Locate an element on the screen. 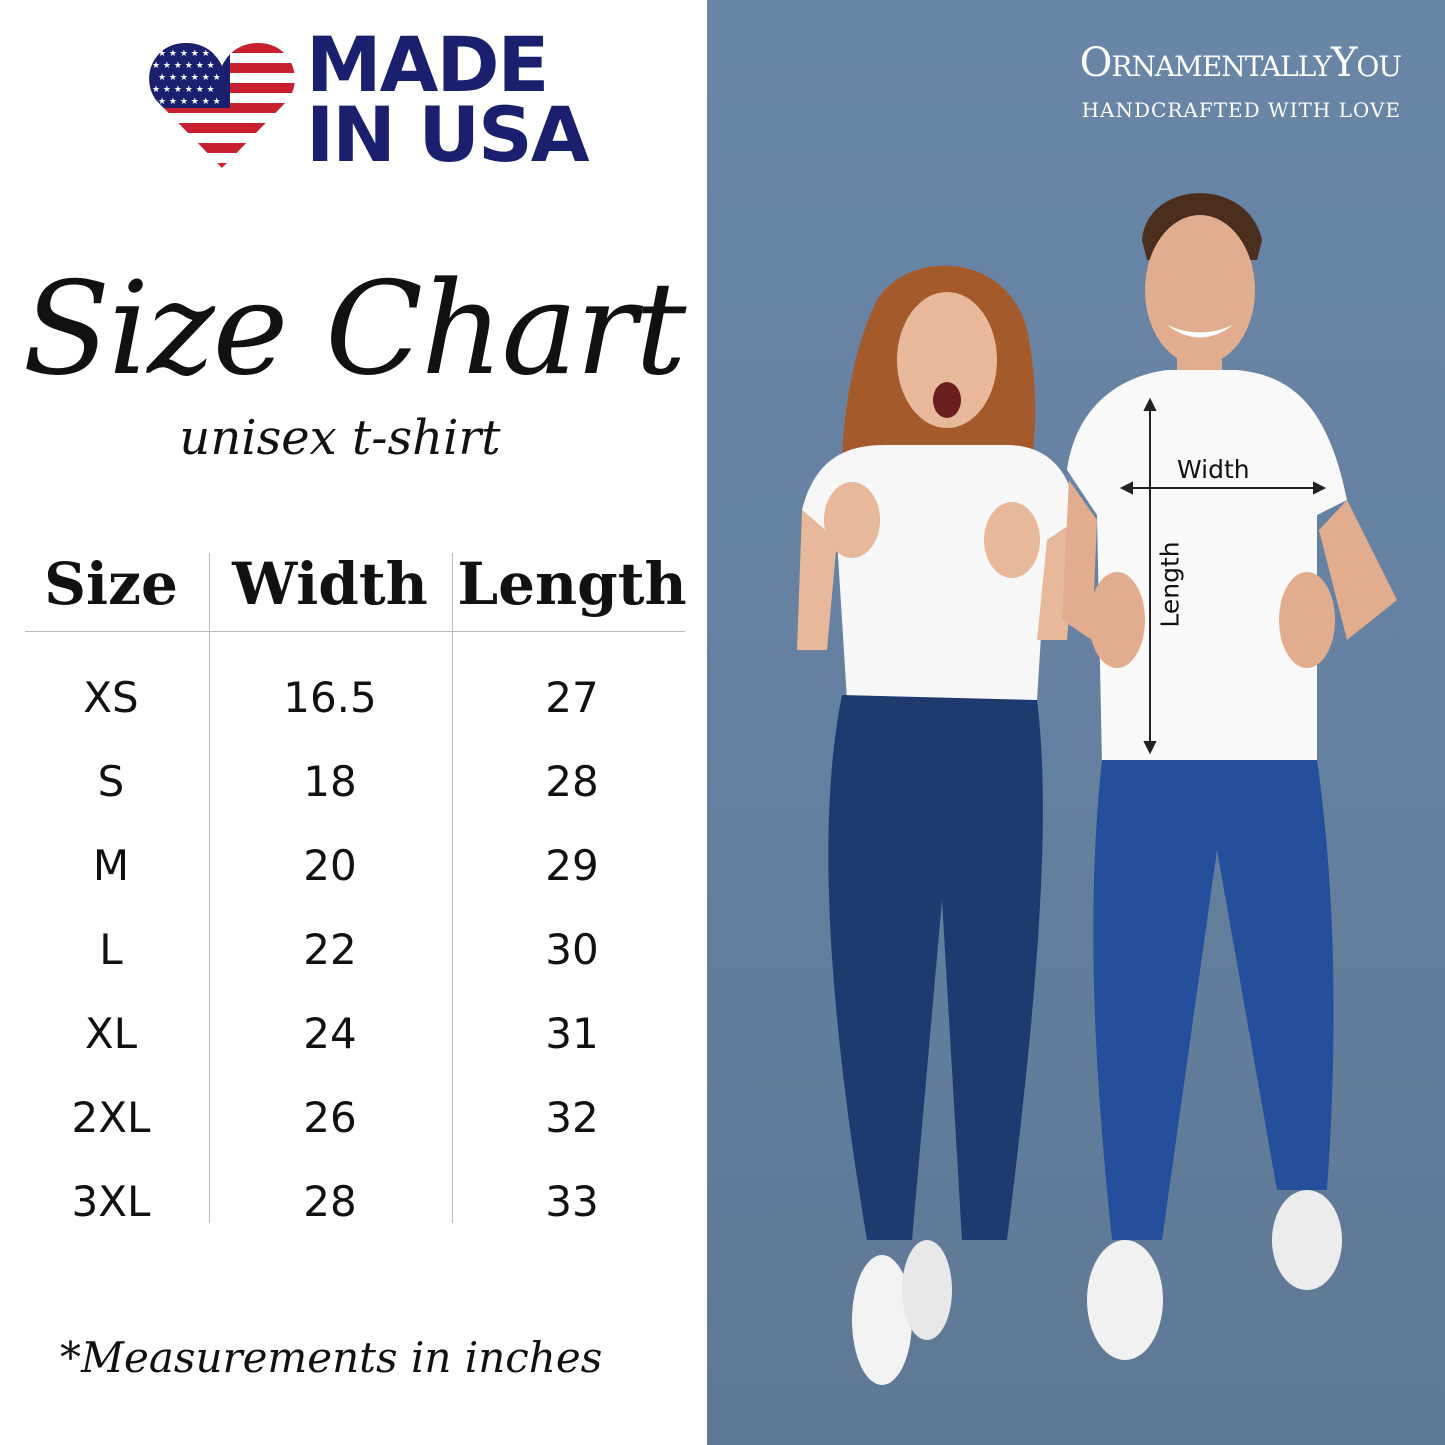  badge-line2: IN USA is located at coordinates (448, 134).